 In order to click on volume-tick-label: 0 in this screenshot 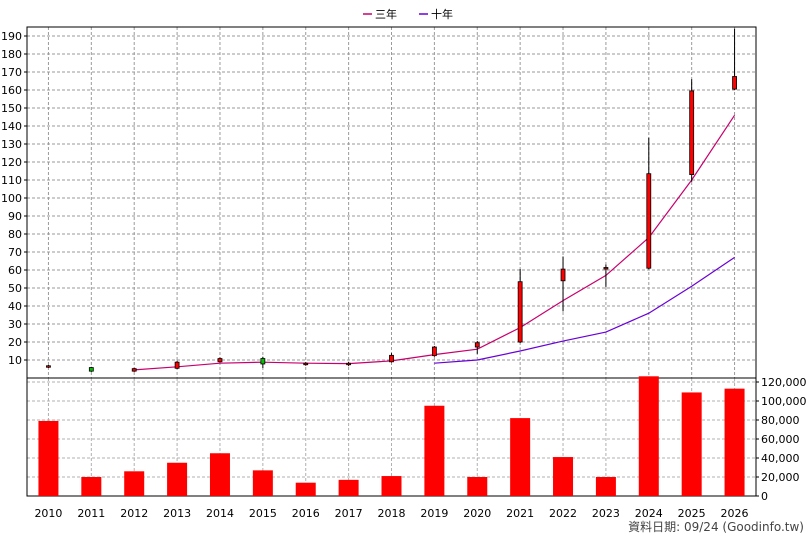, I will do `click(764, 496)`.